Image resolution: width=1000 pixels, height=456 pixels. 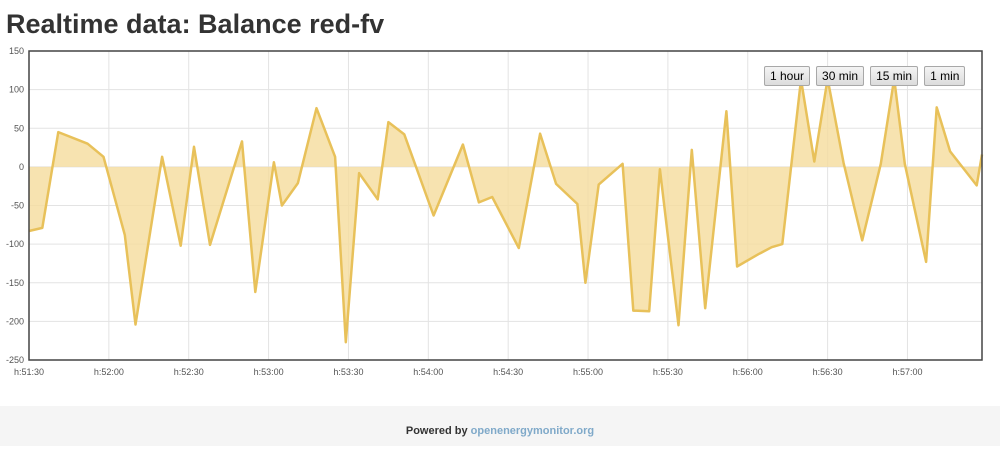 I want to click on time-range-buttons: 1 hour 30 min 15 min 1 min, so click(x=865, y=76).